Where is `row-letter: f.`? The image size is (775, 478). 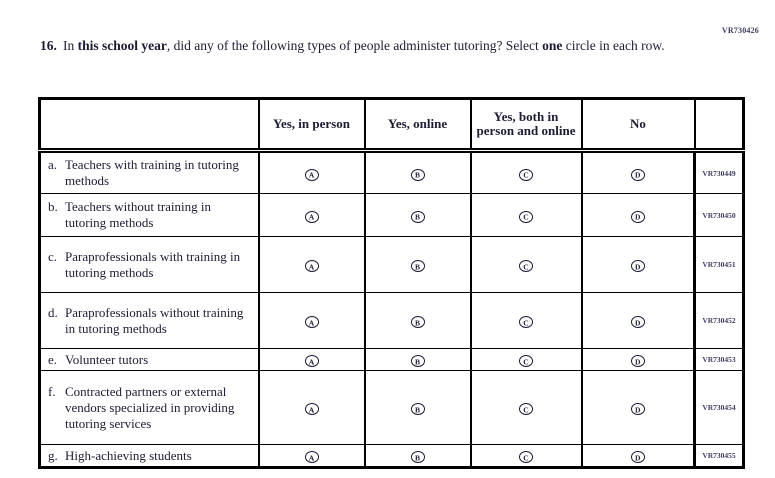
row-letter: f. is located at coordinates (52, 391).